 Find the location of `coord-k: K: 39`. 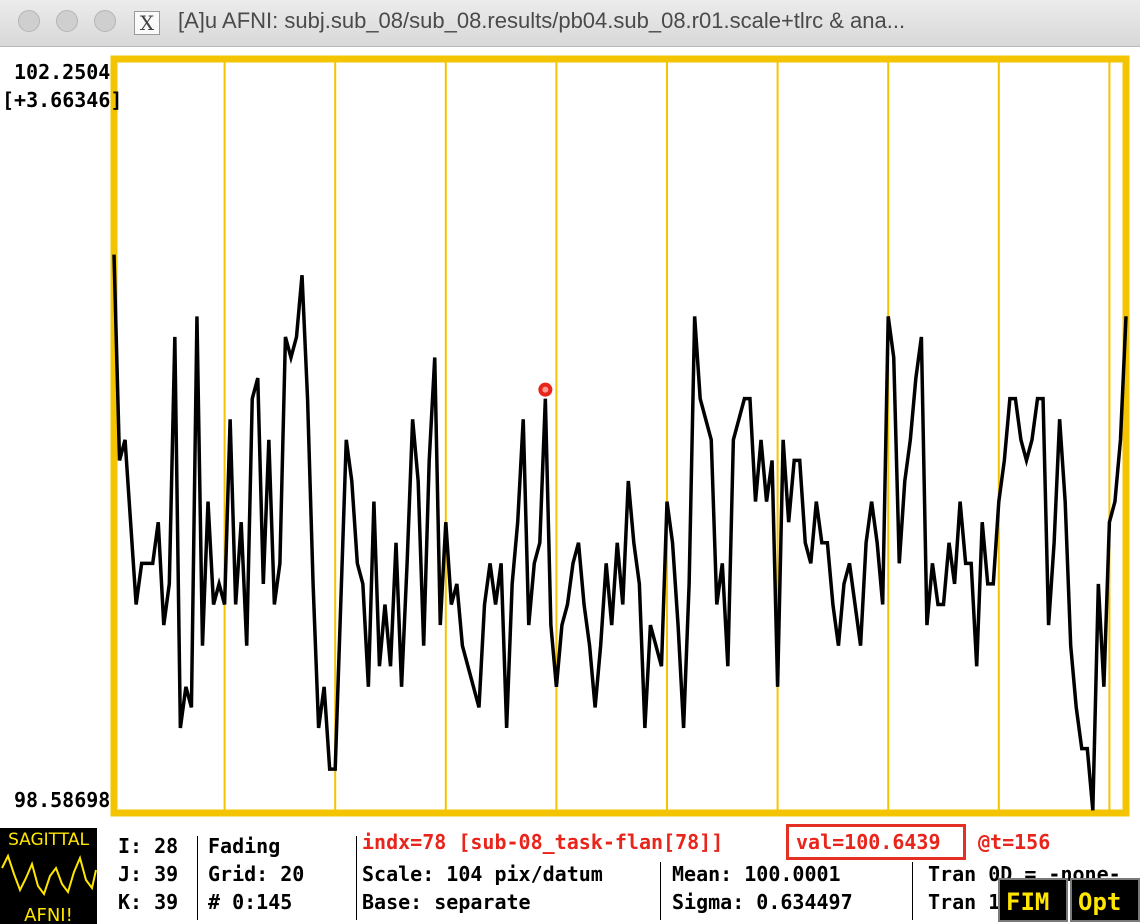

coord-k: K: 39 is located at coordinates (148, 902).